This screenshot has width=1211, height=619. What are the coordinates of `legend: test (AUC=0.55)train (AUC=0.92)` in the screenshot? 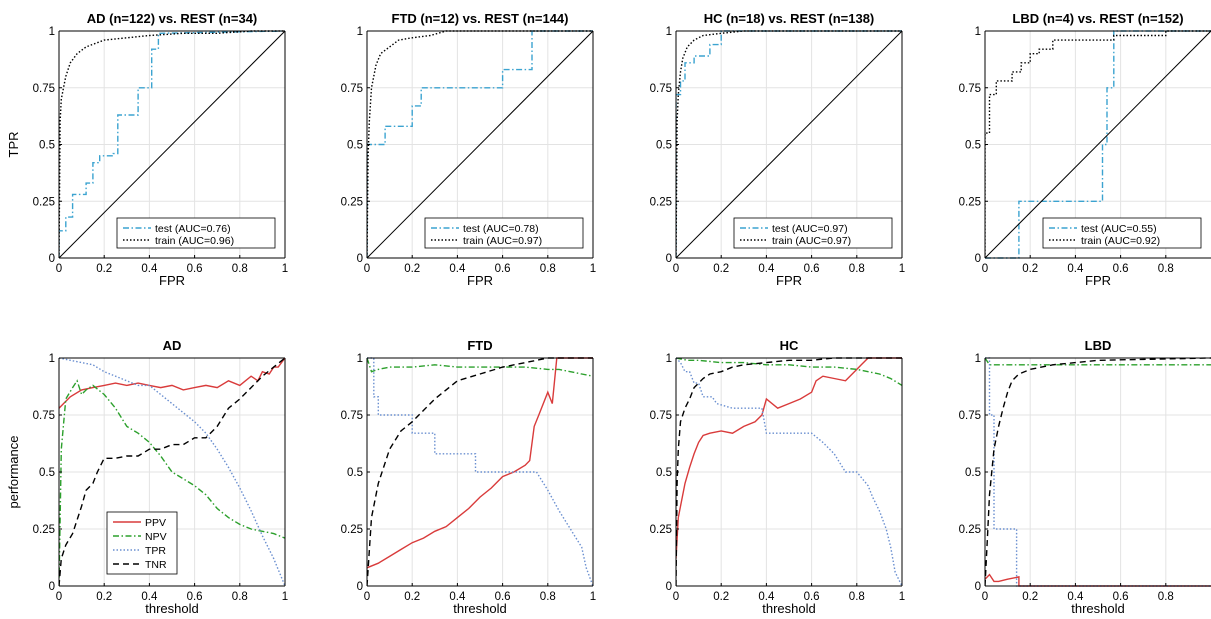 It's located at (1122, 233).